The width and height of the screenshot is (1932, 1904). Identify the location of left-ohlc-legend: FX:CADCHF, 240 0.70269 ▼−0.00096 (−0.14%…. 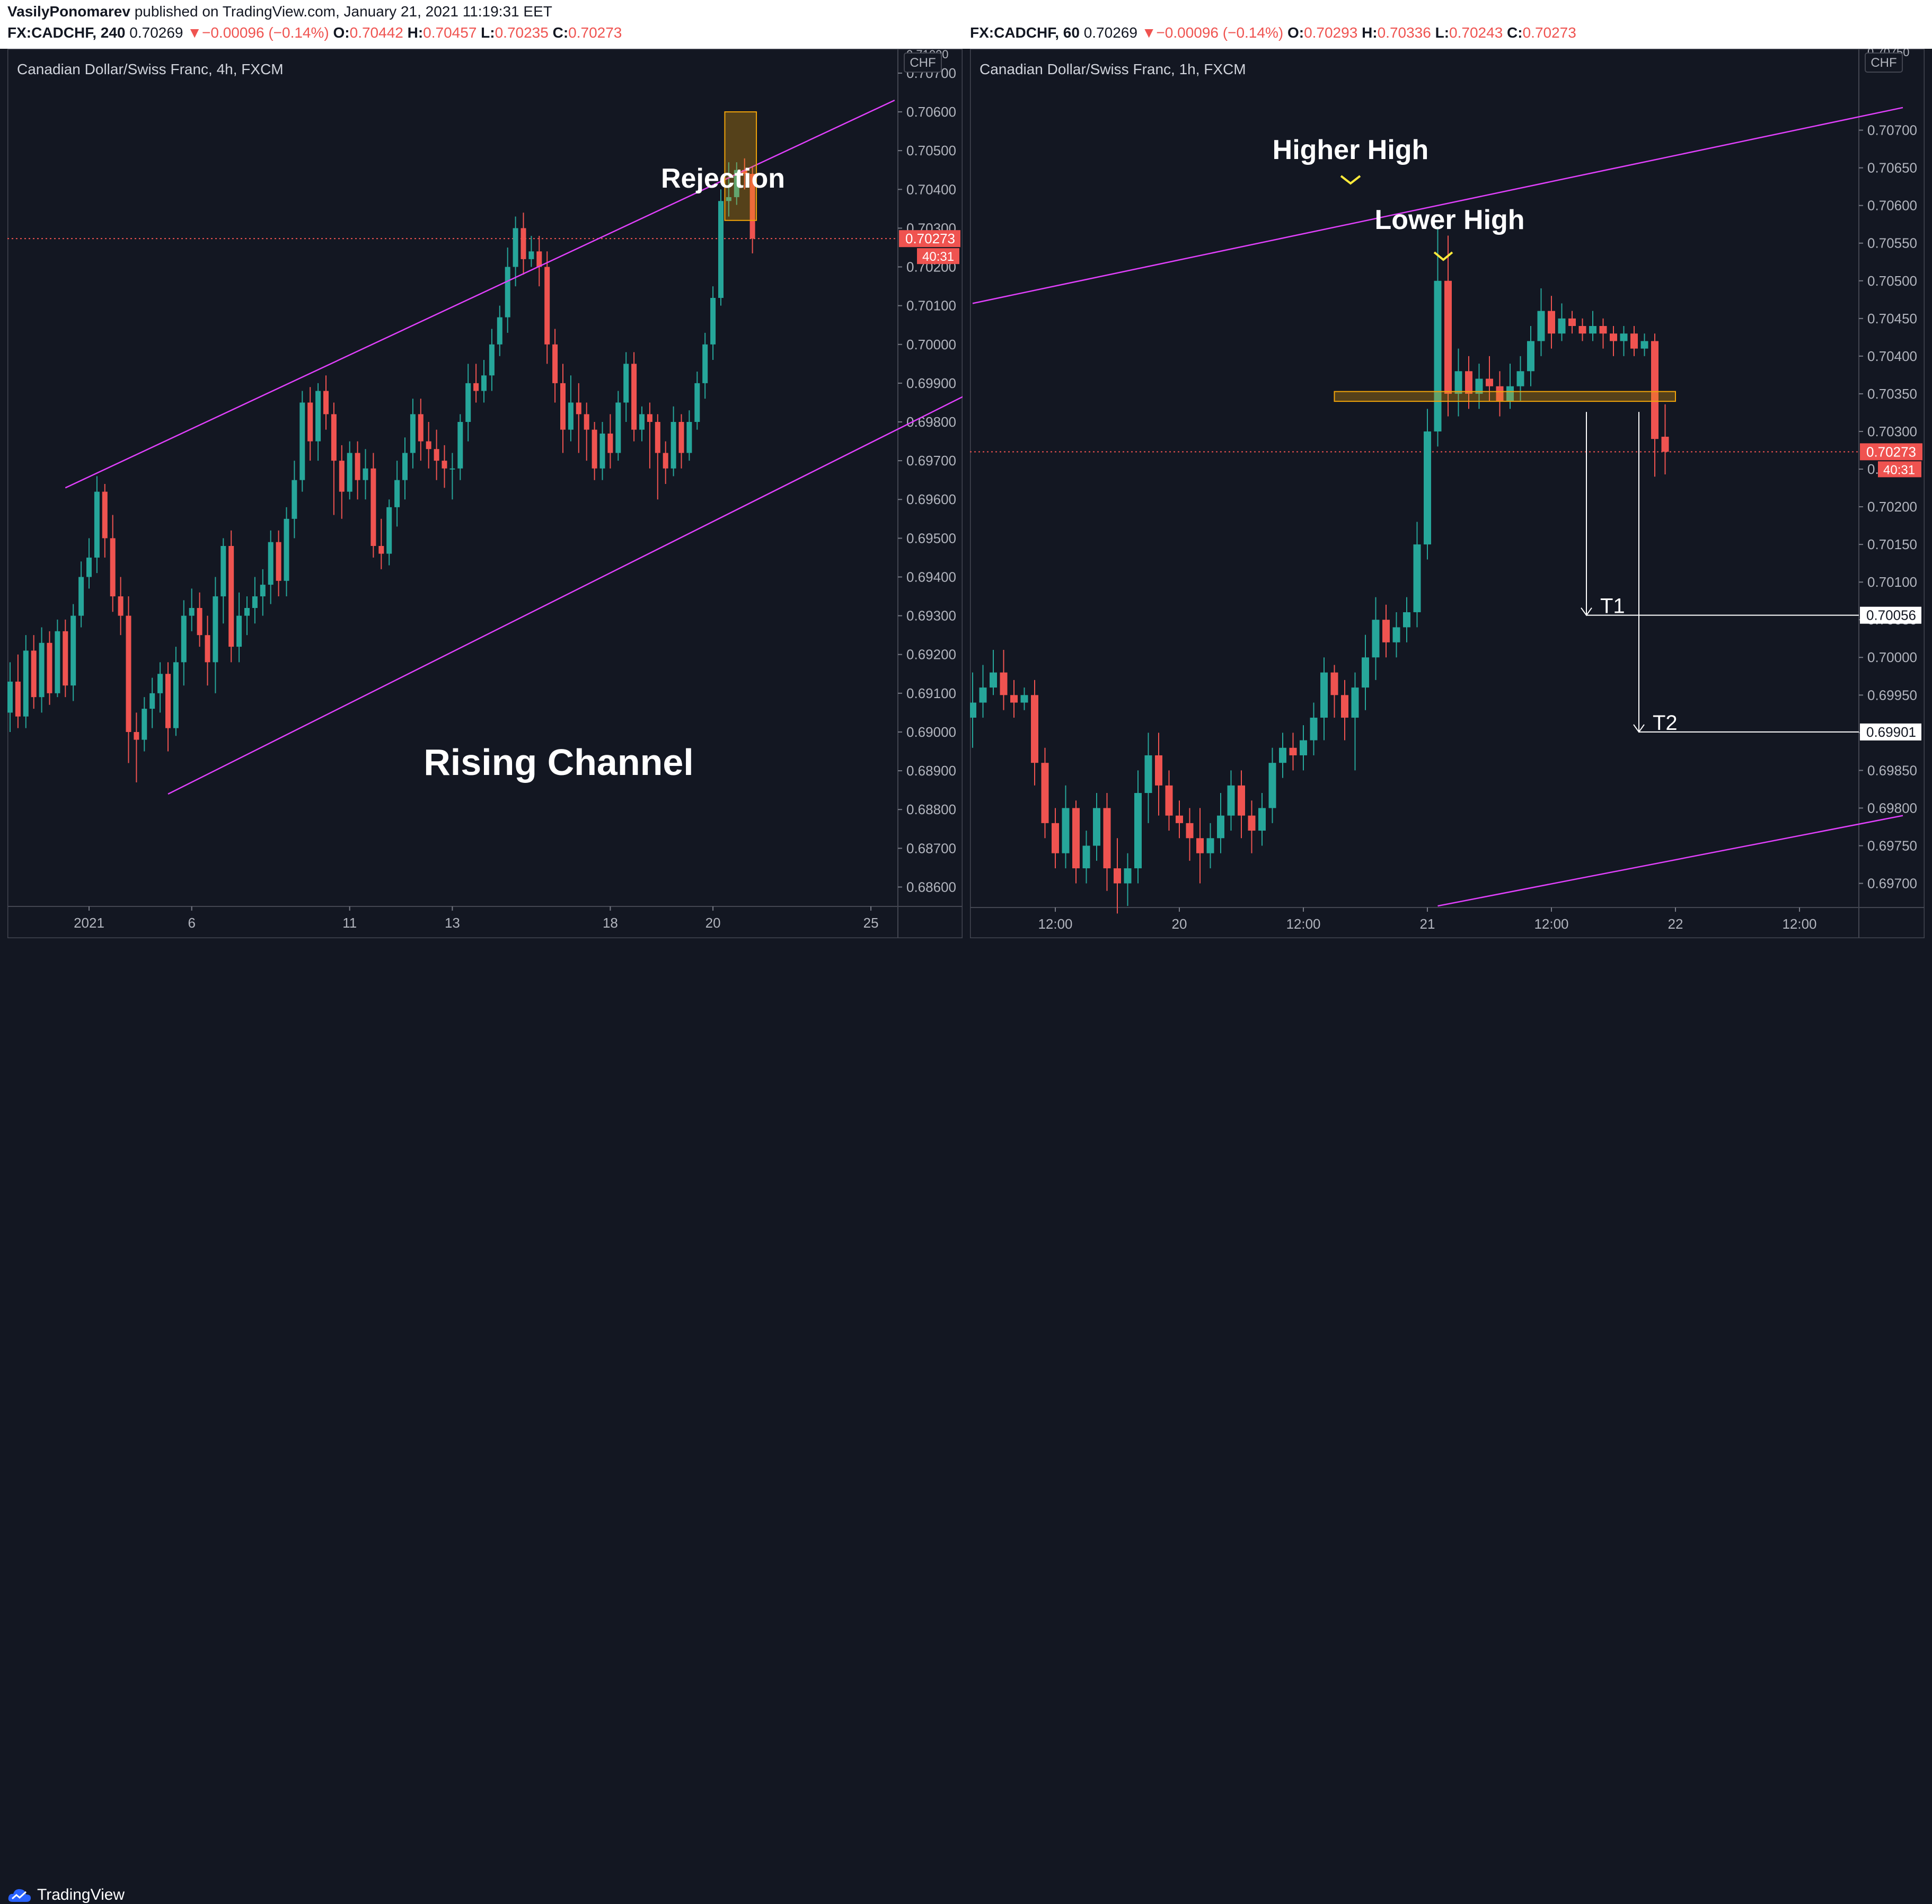
(314, 32).